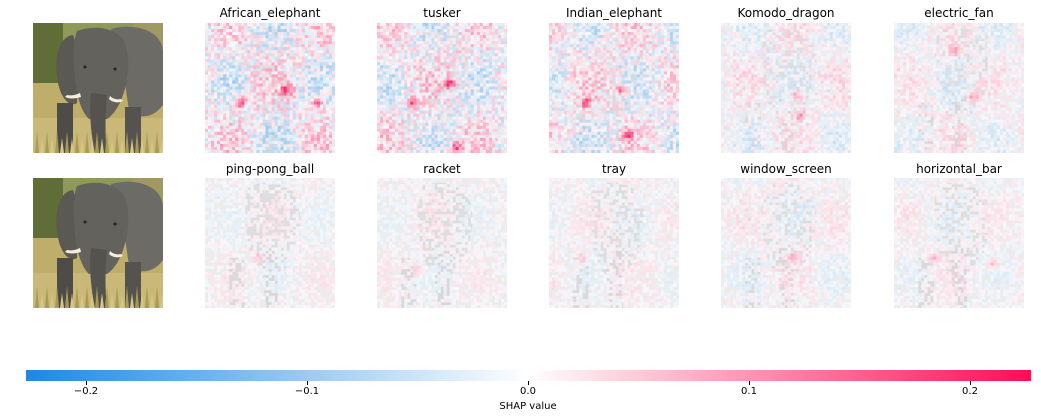 The image size is (1041, 419). Describe the element at coordinates (749, 391) in the screenshot. I see `colorbar-tick-label: 0.1` at that location.